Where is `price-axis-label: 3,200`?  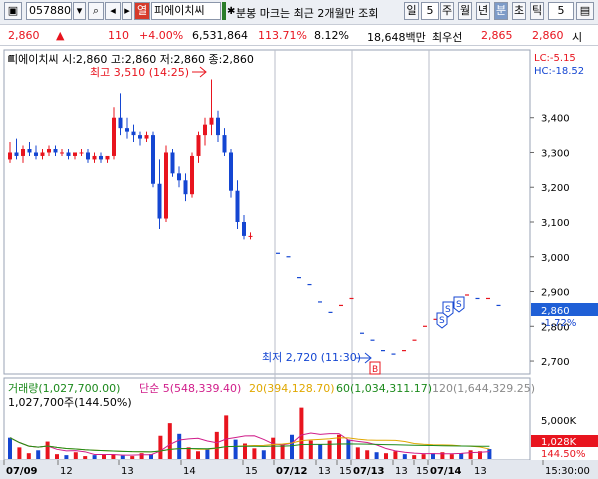 price-axis-label: 3,200 is located at coordinates (555, 188).